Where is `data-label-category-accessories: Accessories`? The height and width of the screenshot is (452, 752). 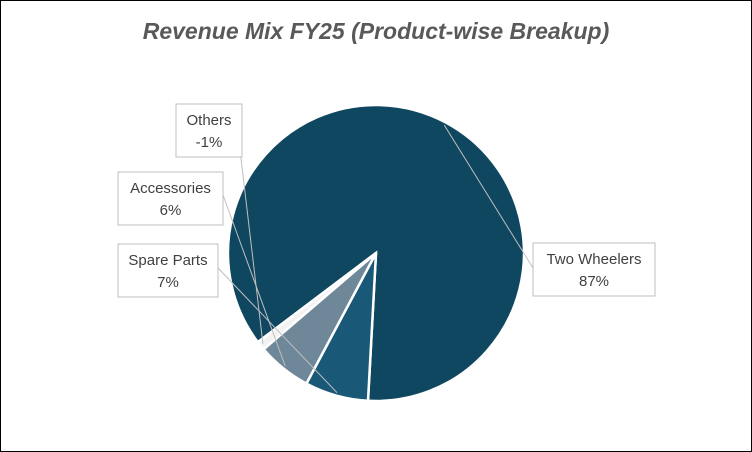
data-label-category-accessories: Accessories is located at coordinates (170, 188).